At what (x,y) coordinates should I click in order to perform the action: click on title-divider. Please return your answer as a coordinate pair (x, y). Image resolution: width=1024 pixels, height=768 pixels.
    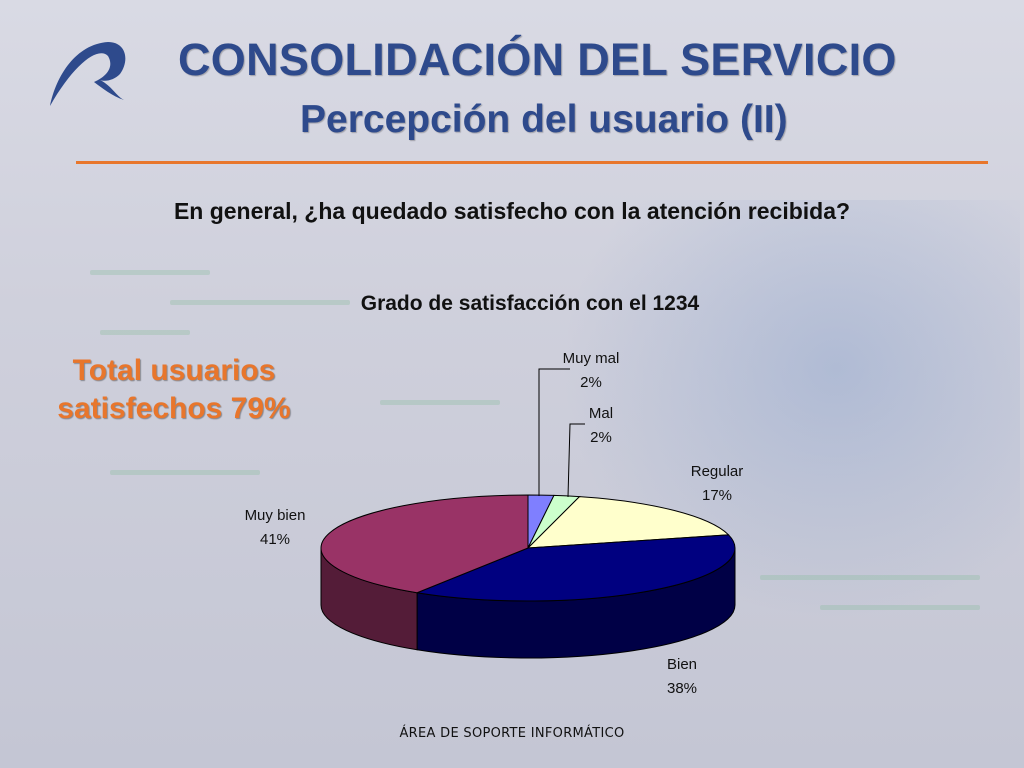
    Looking at the image, I should click on (532, 162).